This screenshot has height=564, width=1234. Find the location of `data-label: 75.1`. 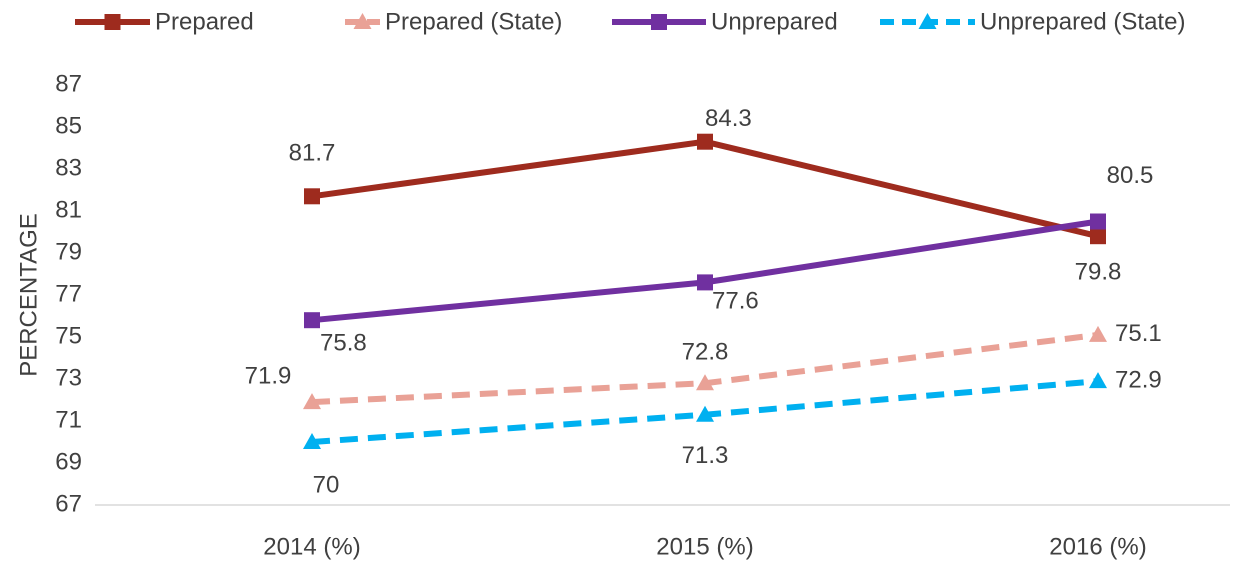

data-label: 75.1 is located at coordinates (1138, 333).